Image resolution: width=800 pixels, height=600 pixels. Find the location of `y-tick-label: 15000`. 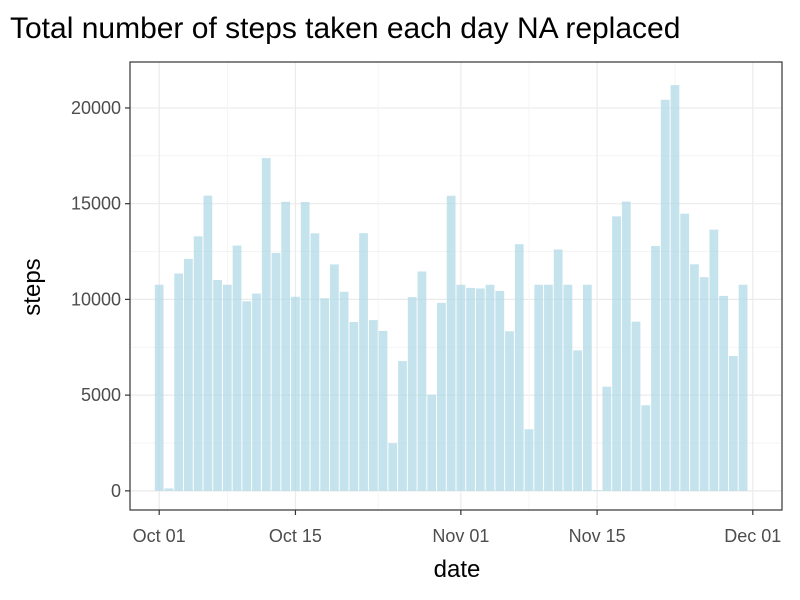

y-tick-label: 15000 is located at coordinates (96, 204).